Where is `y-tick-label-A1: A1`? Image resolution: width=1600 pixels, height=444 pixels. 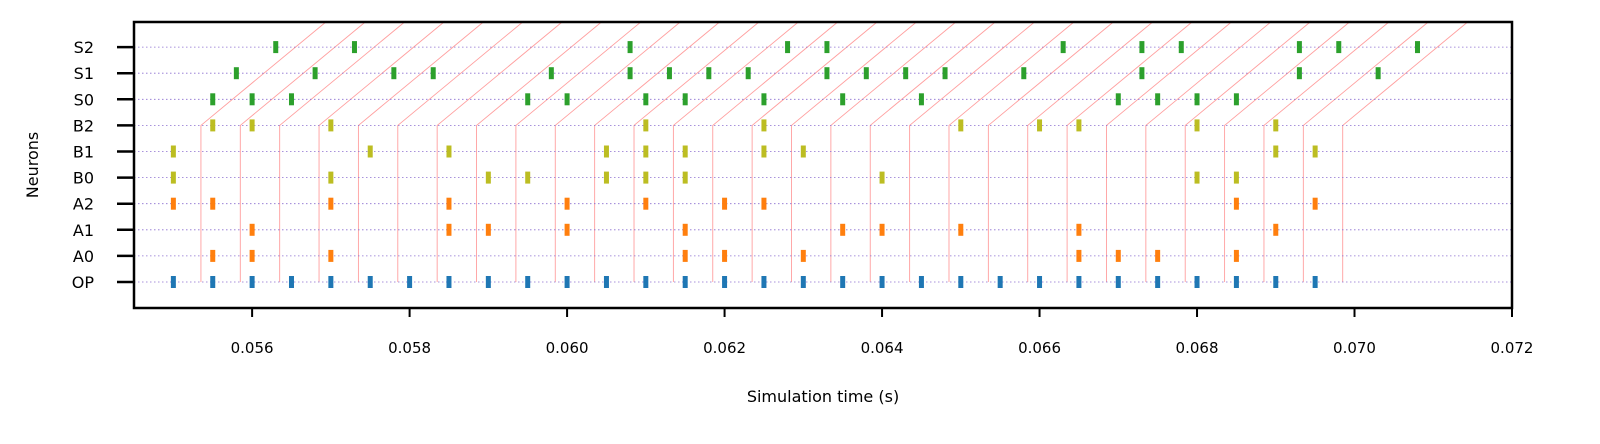
y-tick-label-A1: A1 is located at coordinates (83, 230).